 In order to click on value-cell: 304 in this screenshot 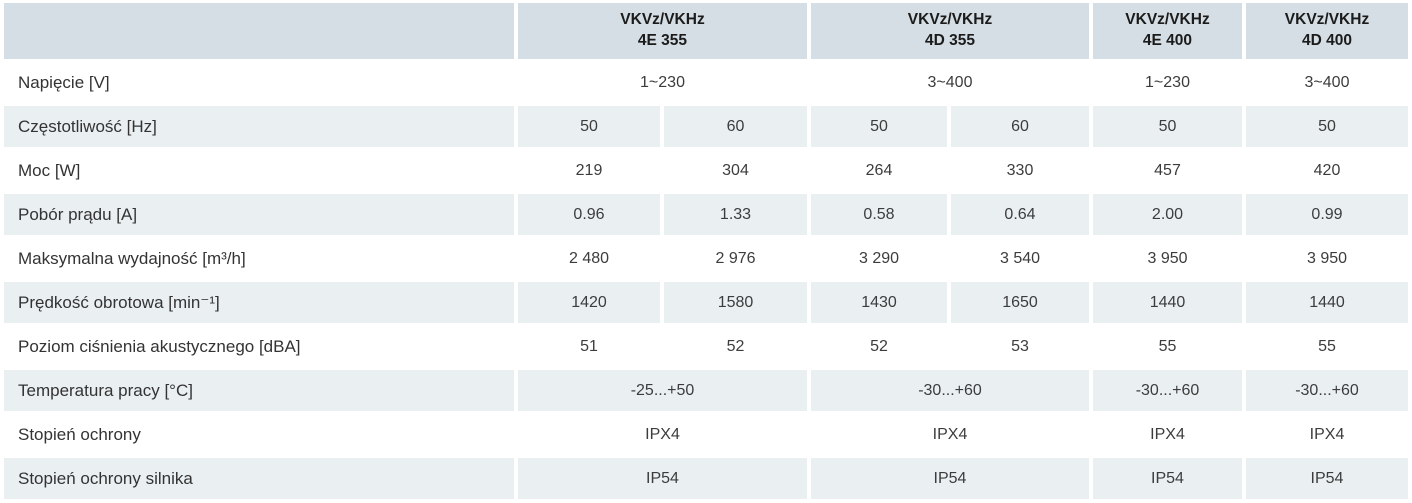, I will do `click(735, 170)`.